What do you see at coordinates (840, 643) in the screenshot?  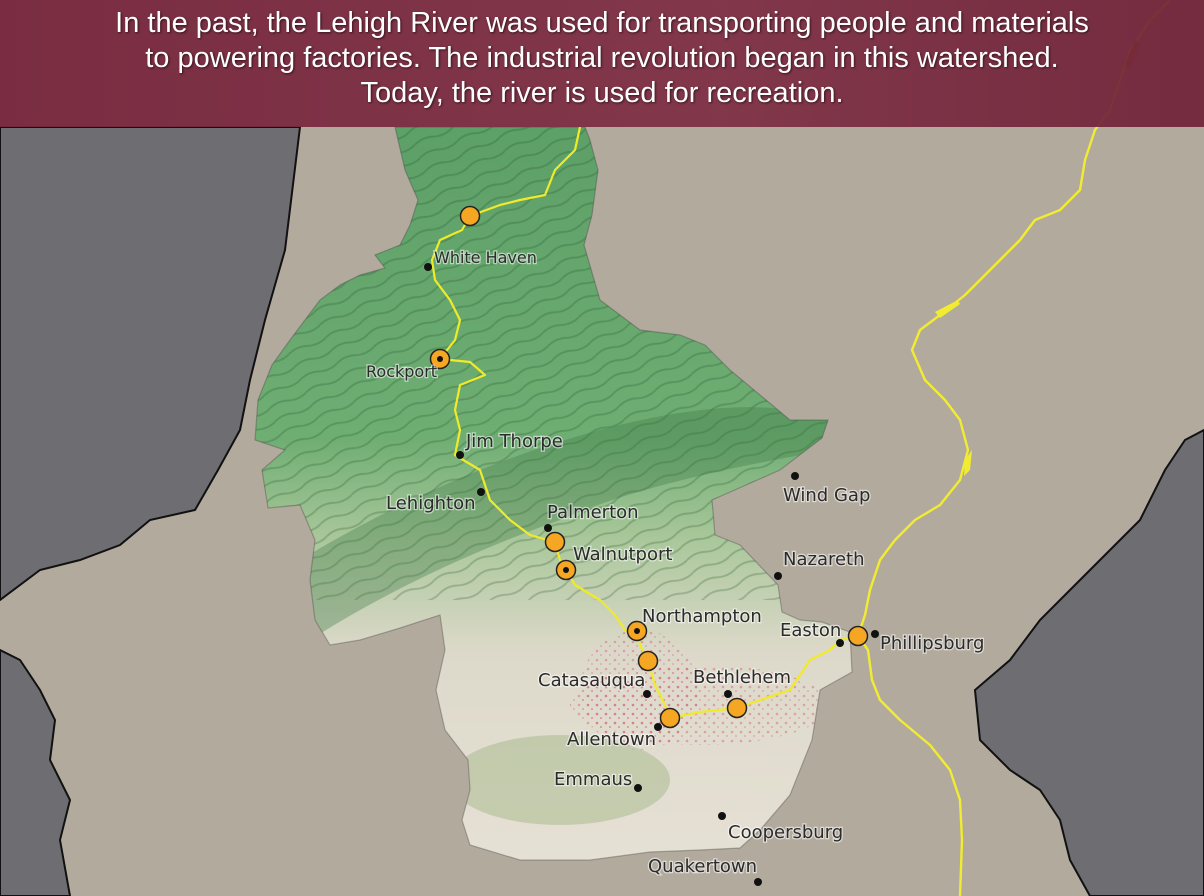 I see `city-dot-easton` at bounding box center [840, 643].